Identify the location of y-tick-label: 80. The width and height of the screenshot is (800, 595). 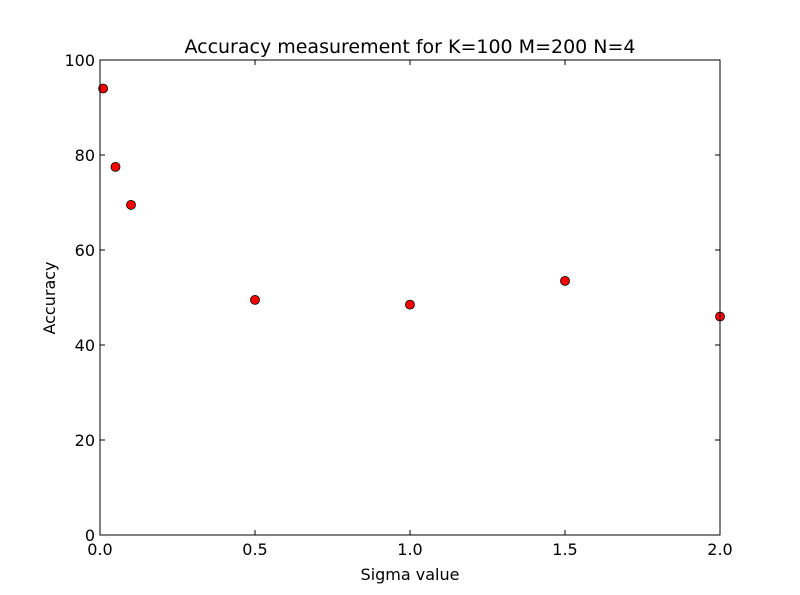
(85, 155).